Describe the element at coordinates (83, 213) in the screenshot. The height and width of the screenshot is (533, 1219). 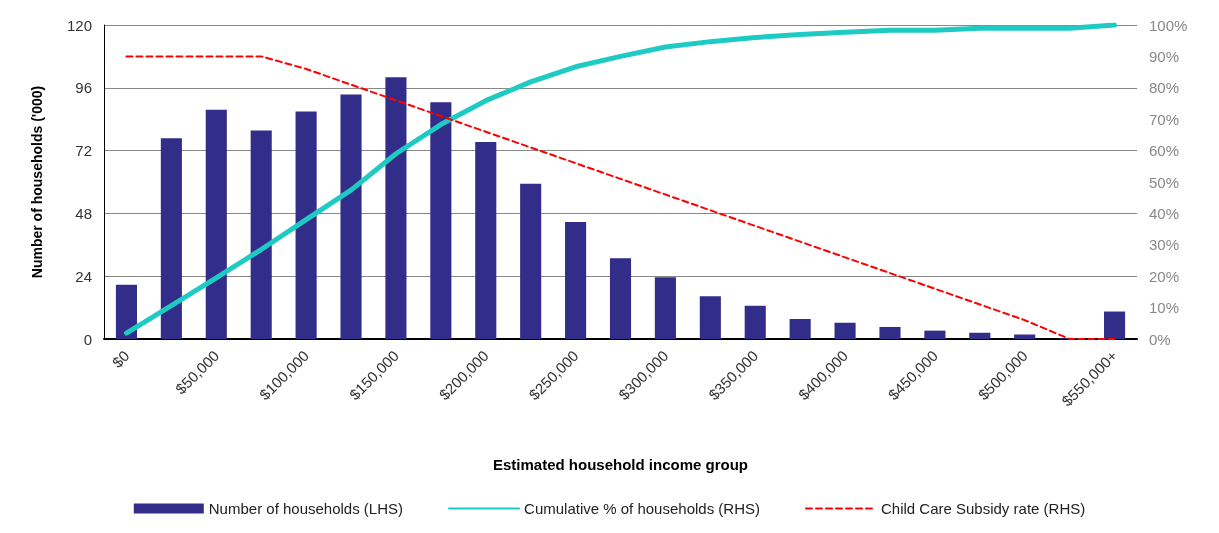
I see `y-tick-label: 48` at that location.